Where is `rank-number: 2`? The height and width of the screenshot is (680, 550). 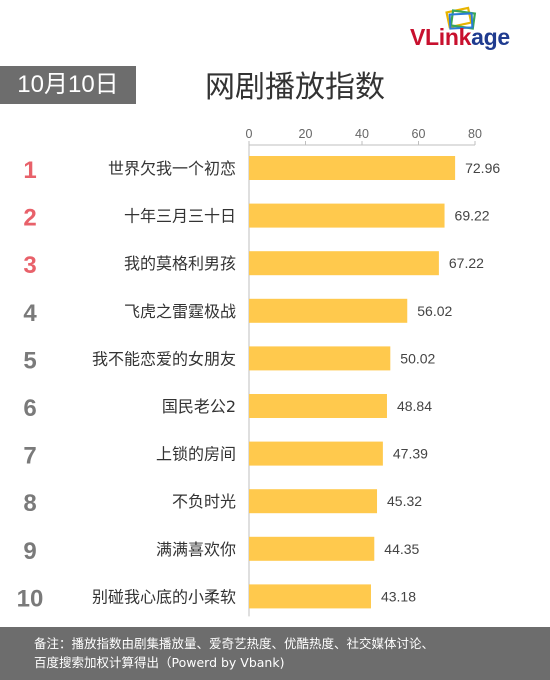 rank-number: 2 is located at coordinates (29, 218).